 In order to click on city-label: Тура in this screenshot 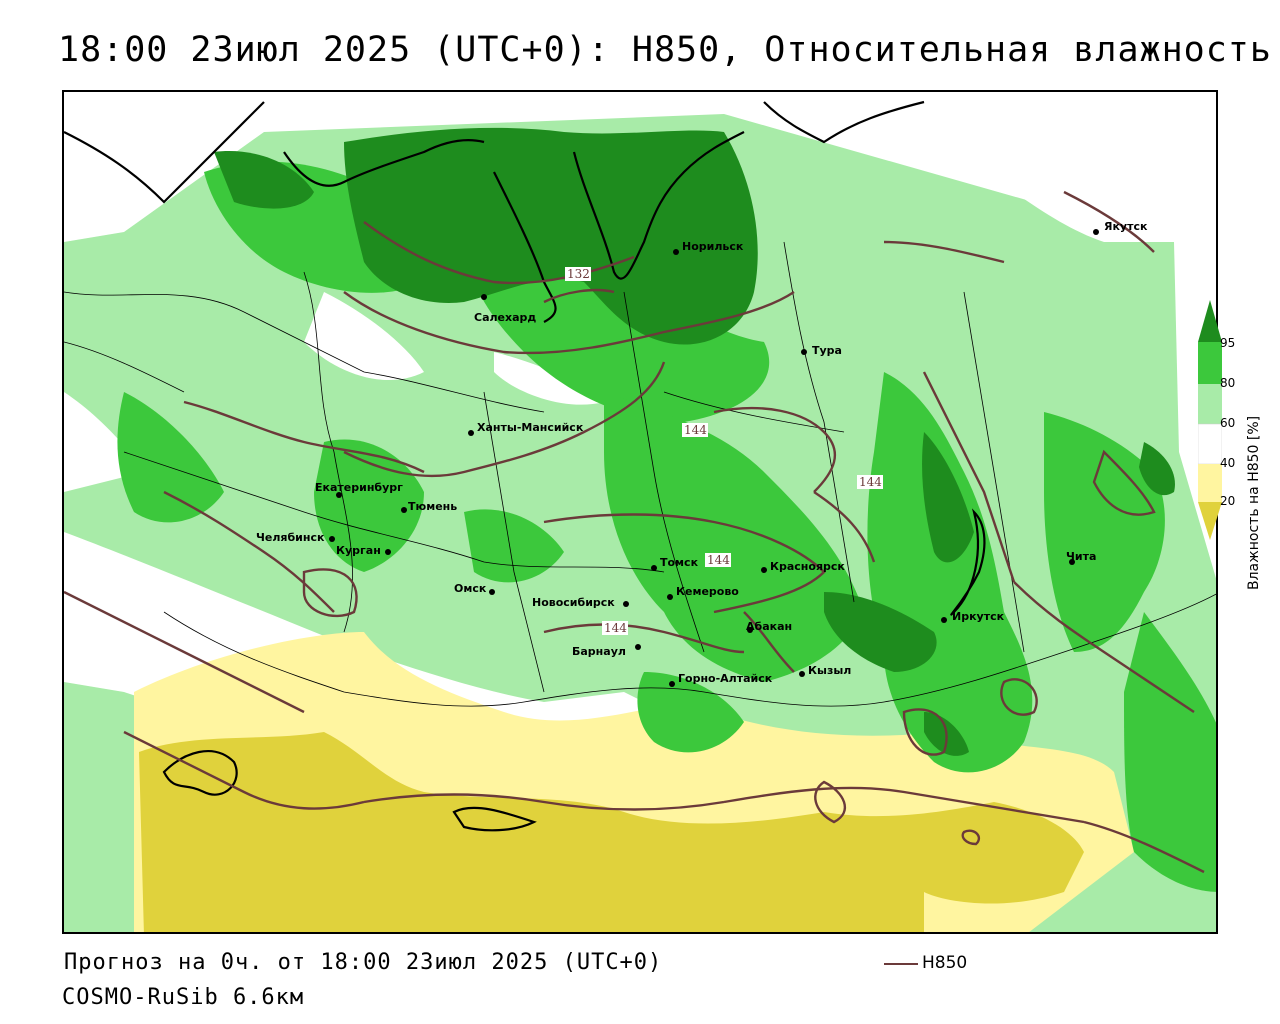, I will do `click(827, 350)`.